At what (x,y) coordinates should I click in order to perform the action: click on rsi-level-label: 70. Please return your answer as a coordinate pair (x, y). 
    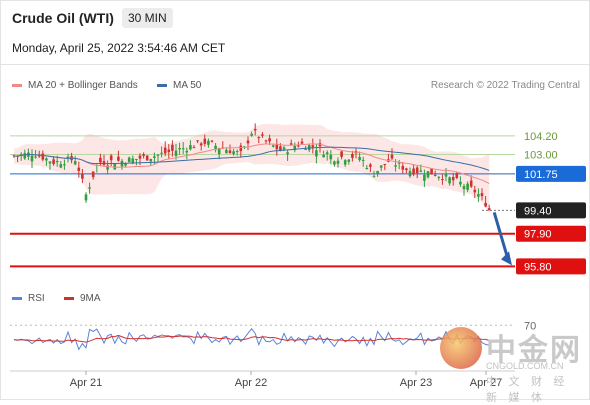
    Looking at the image, I should click on (530, 326).